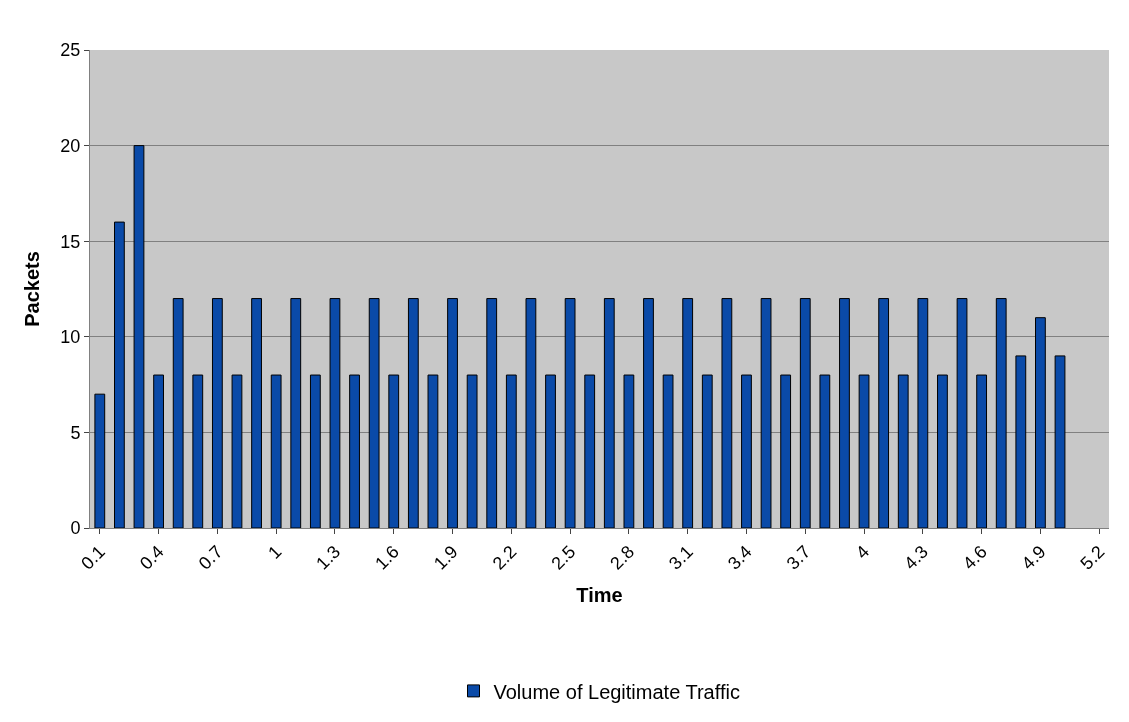 Image resolution: width=1129 pixels, height=722 pixels. Describe the element at coordinates (31, 289) in the screenshot. I see `y-axis-title: Packets` at that location.